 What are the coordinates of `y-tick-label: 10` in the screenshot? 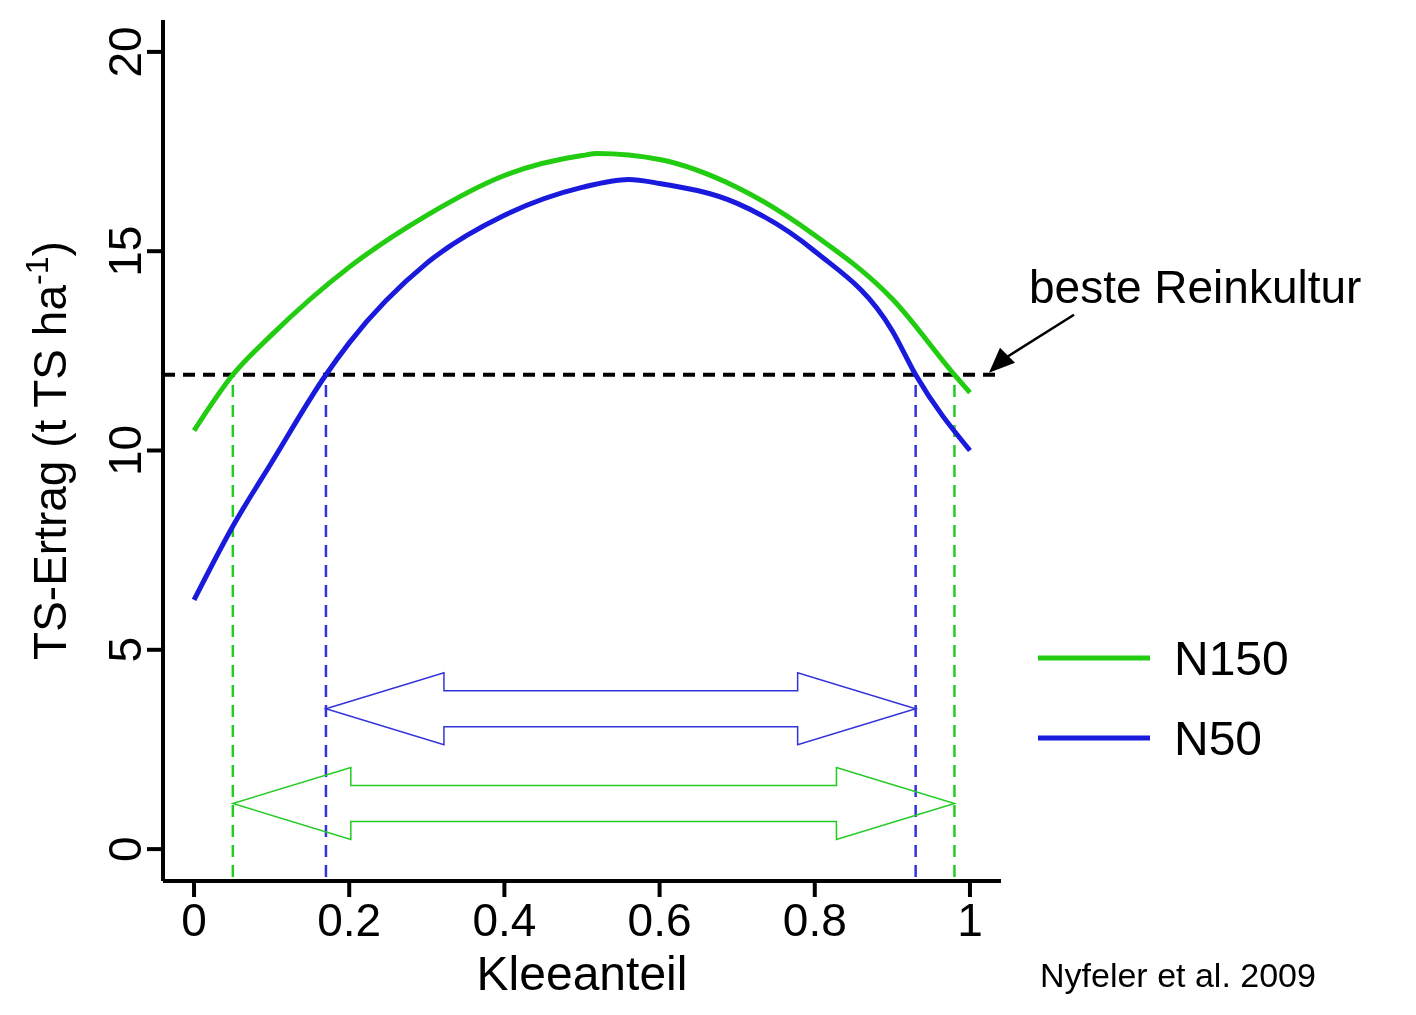 It's located at (125, 450).